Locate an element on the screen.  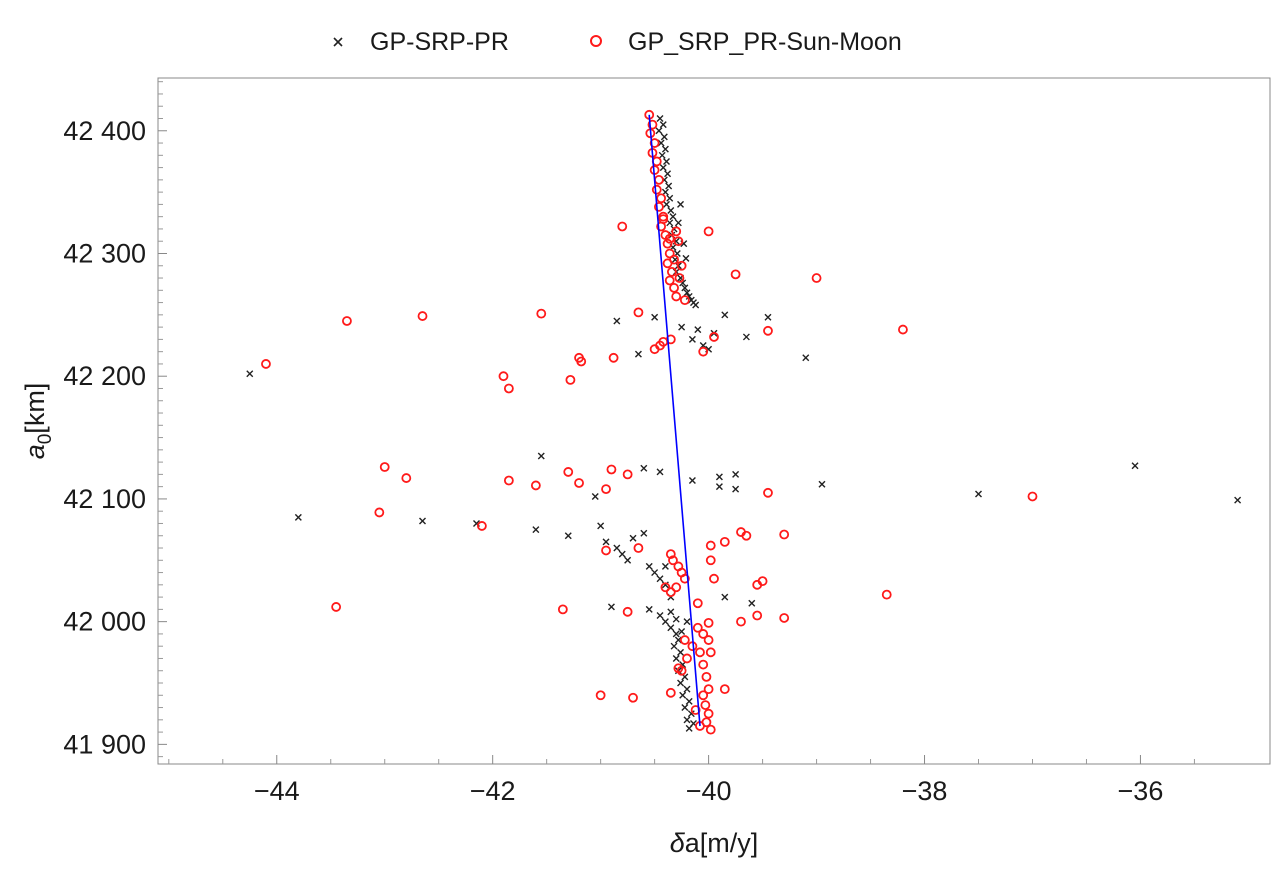
x-axis-label-text: a[m/y] is located at coordinates (722, 843).